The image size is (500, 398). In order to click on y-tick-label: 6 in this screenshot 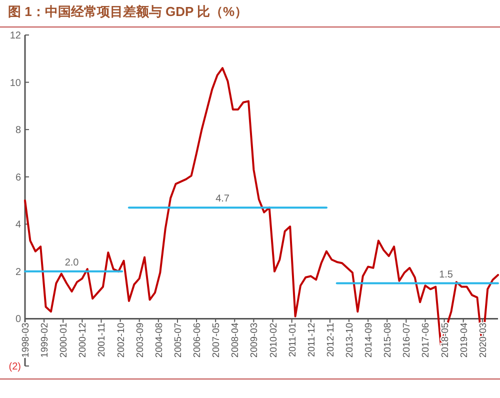, I will do `click(18, 178)`.